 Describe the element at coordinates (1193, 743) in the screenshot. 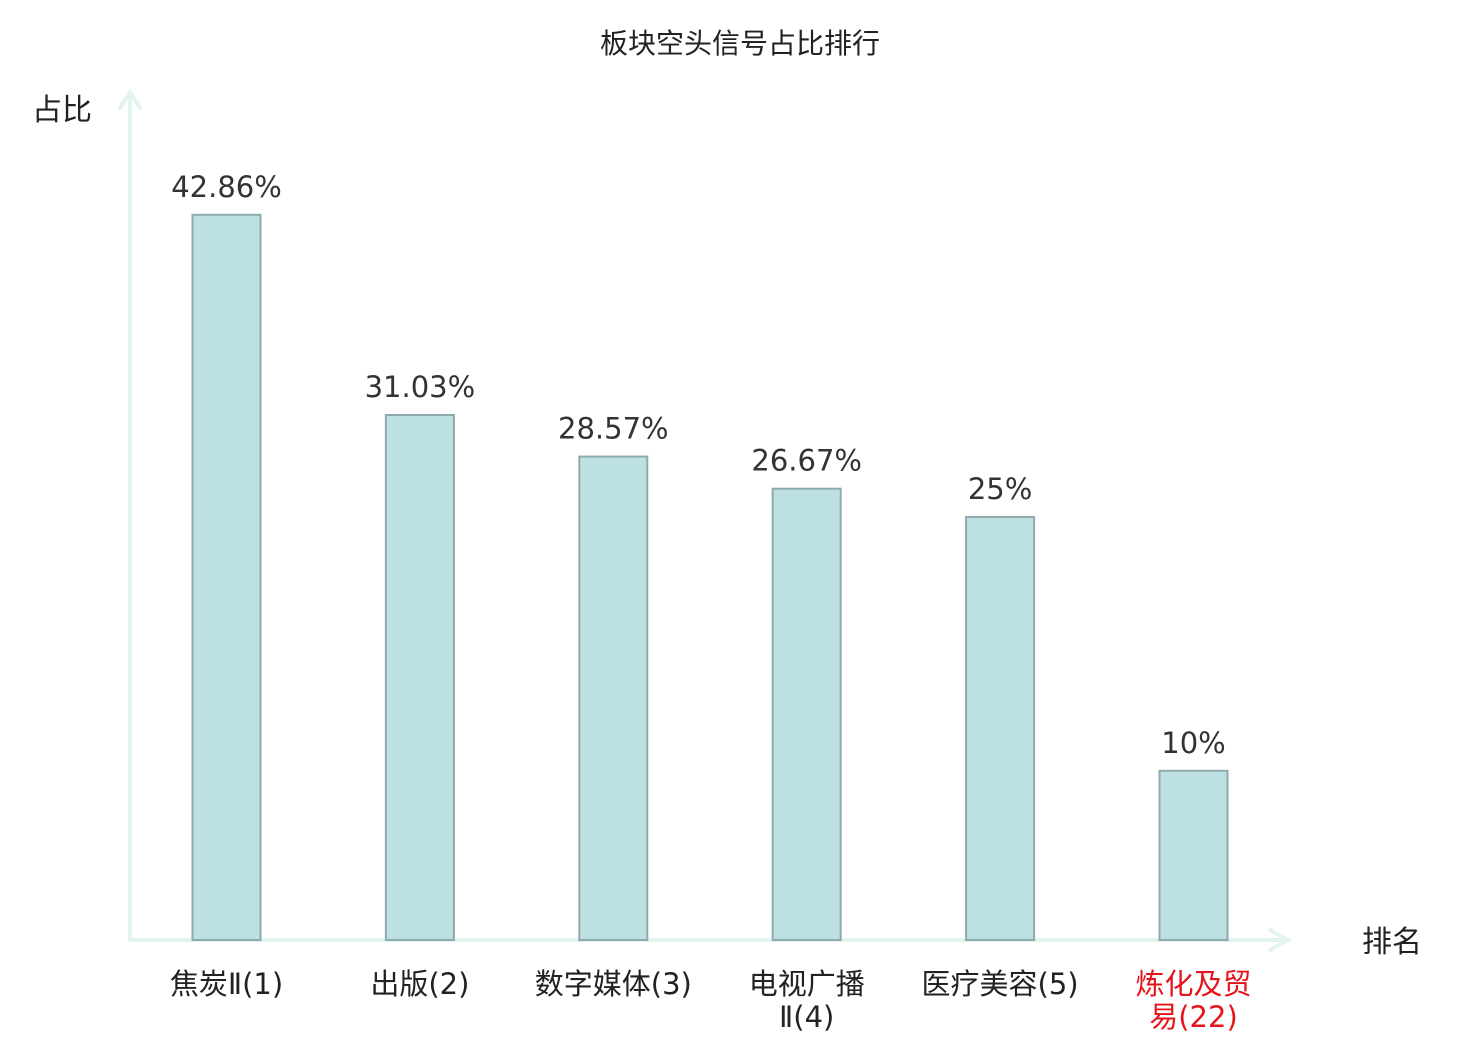

I see `value-label-6: 10%` at that location.